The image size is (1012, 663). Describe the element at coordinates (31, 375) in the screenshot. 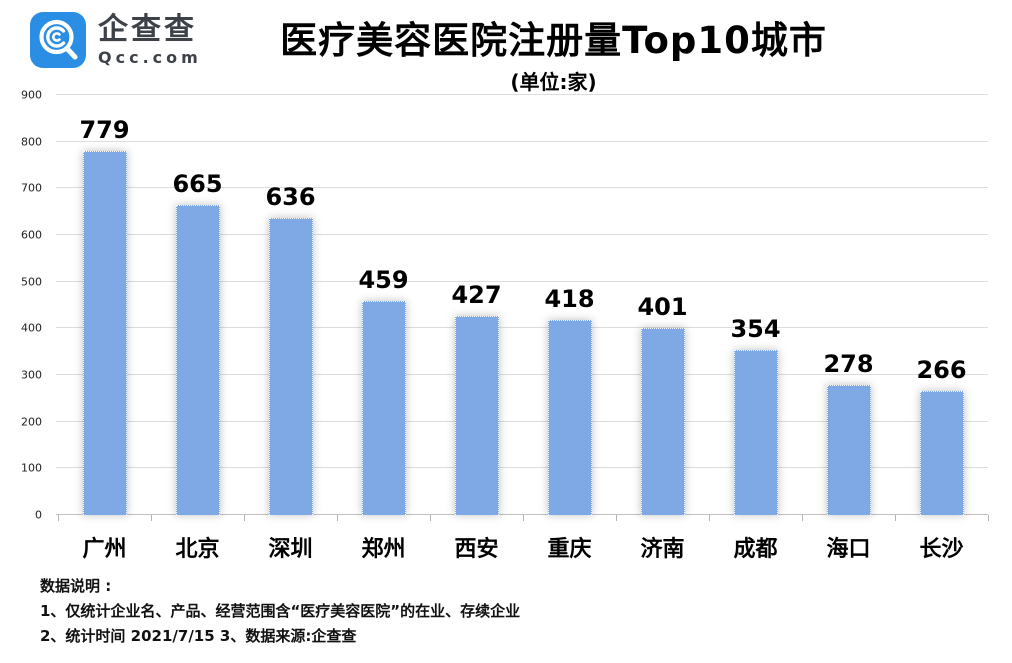

I see `y-axis-tick-label: 300` at that location.